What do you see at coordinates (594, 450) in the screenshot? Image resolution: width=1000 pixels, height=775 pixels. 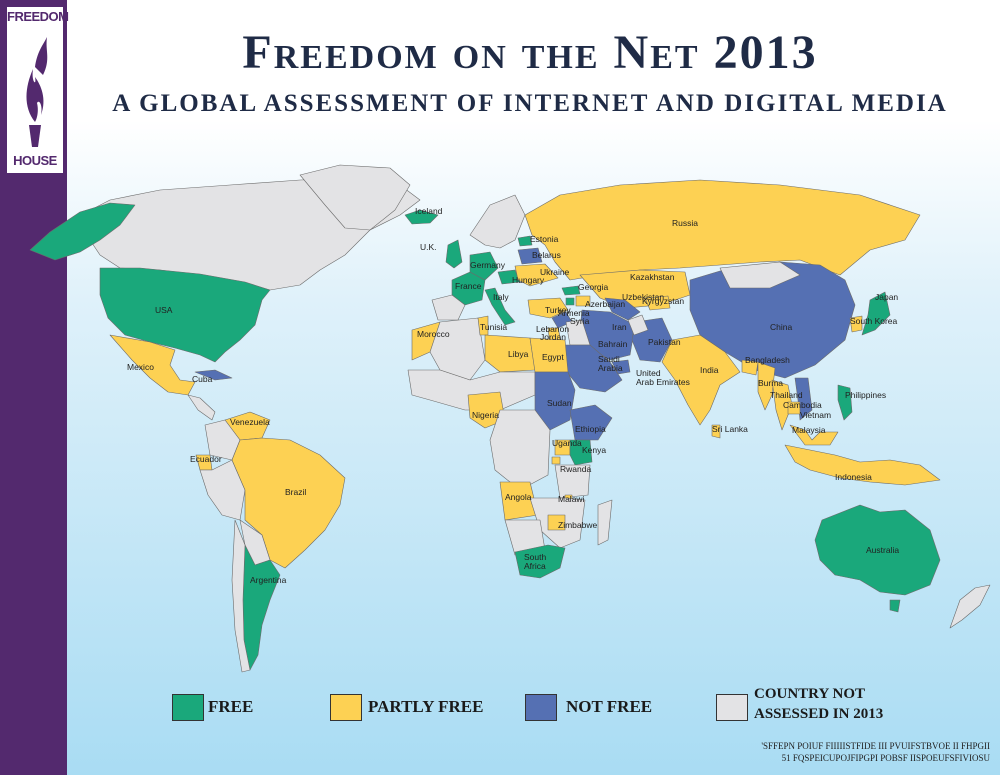 I see `country-label-kenya: Kenya` at bounding box center [594, 450].